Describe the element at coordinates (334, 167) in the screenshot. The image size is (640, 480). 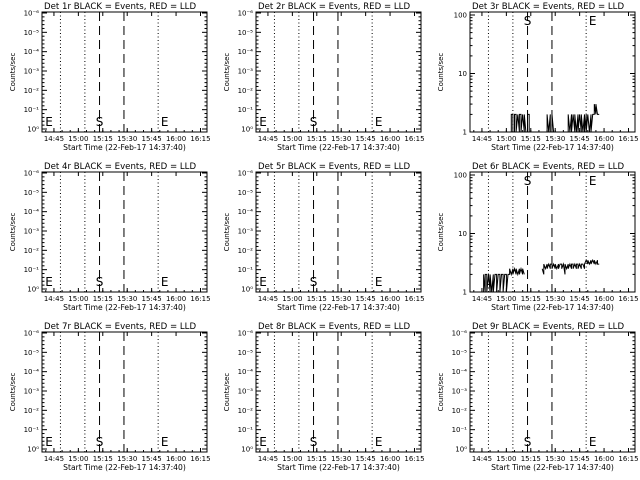
I see `panel-title: Det 5r BLACK = Events, RED = LLD` at that location.